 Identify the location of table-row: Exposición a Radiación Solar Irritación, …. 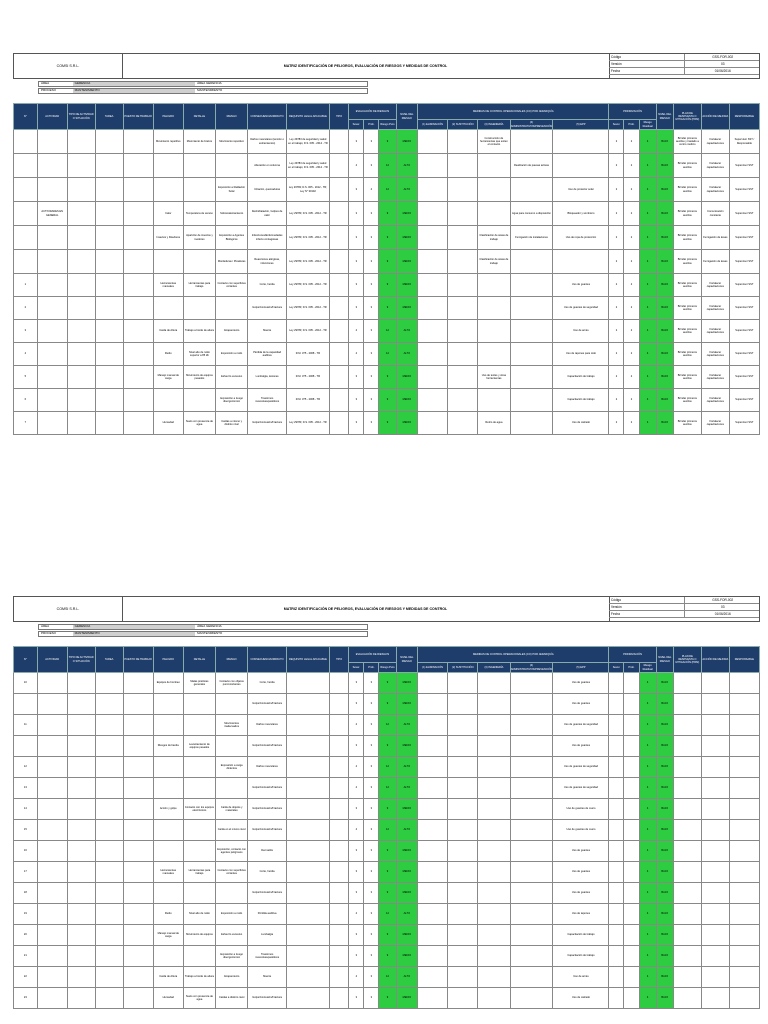
(387, 189).